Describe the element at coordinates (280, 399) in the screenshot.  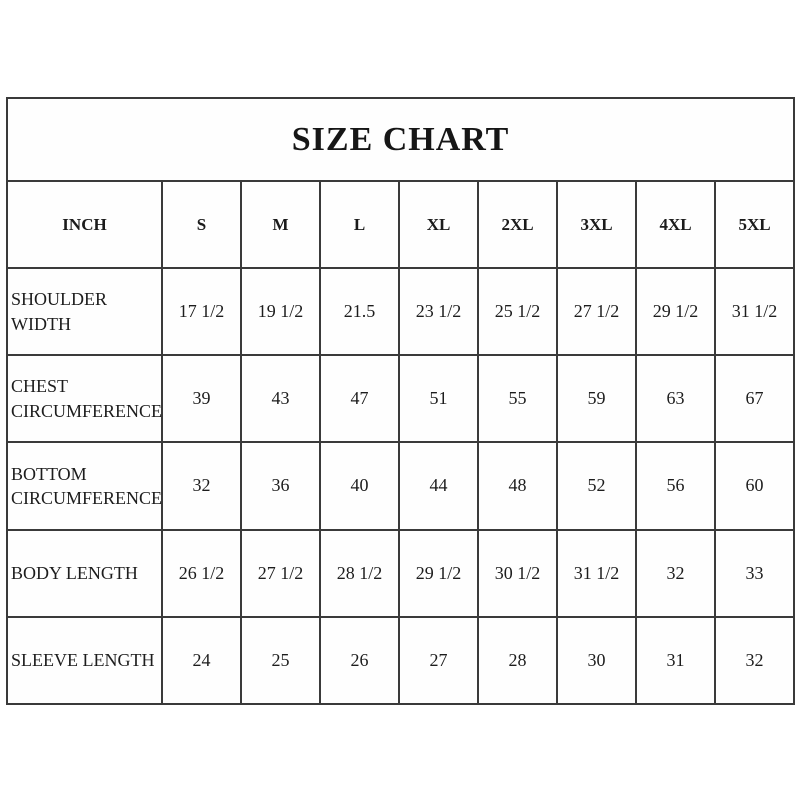
I see `value-cell: 43` at that location.